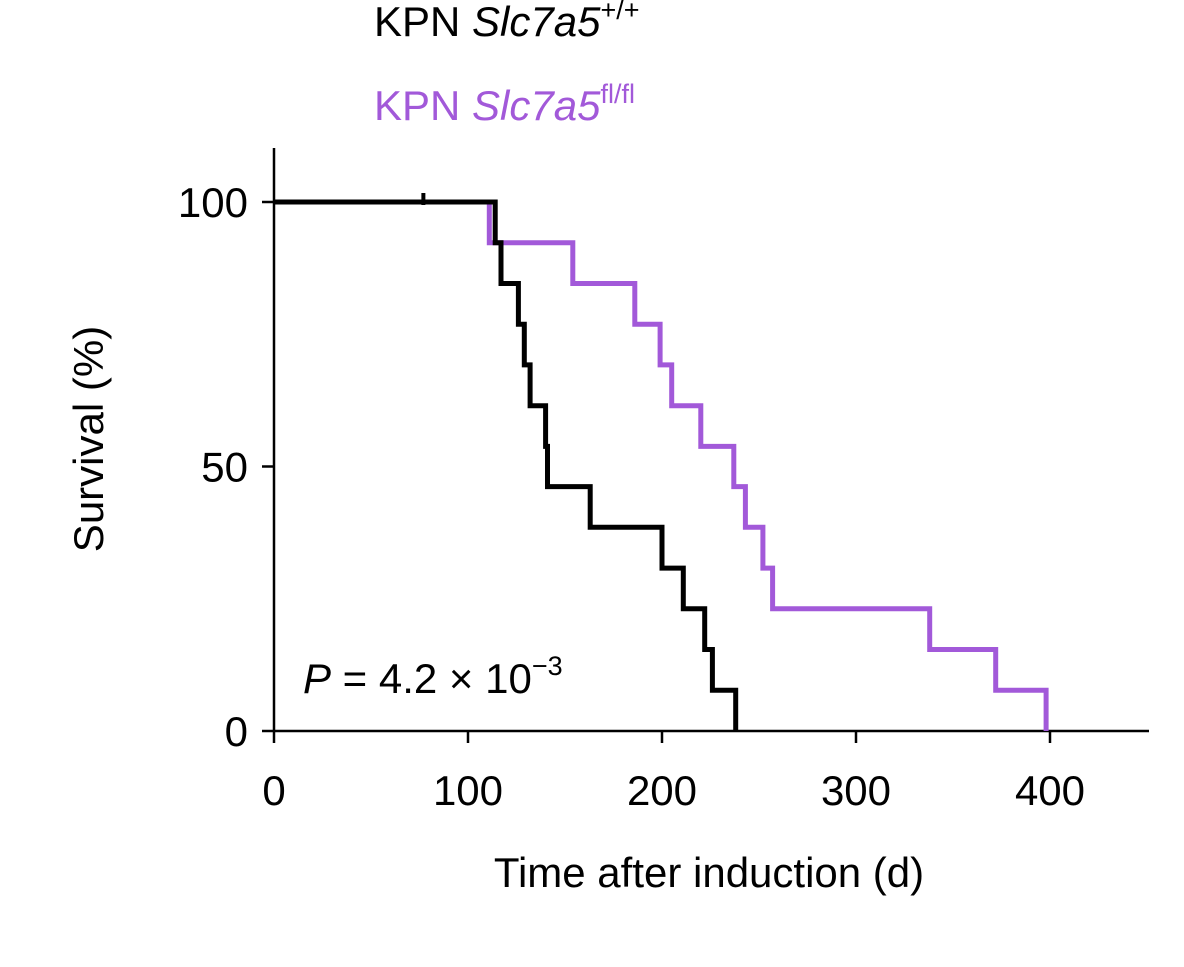  I want to click on p-value-symbol: P, so click(317, 678).